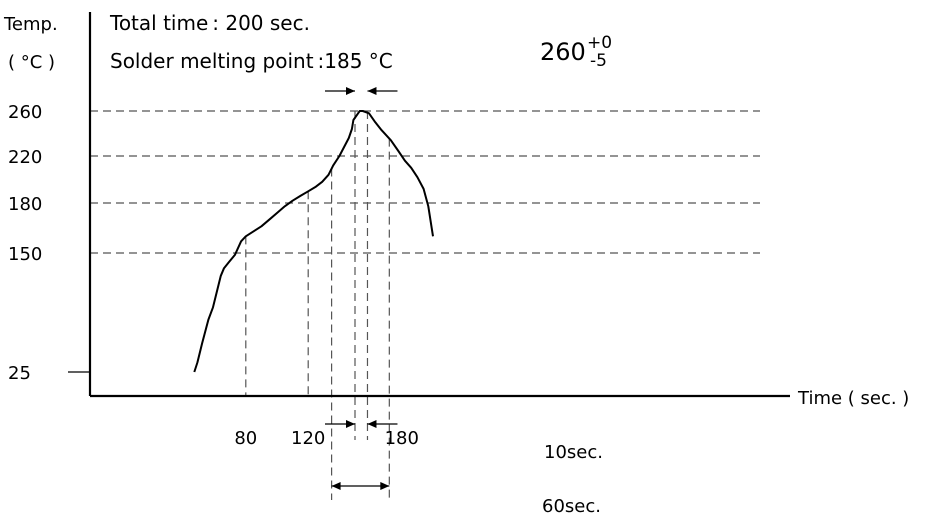 This screenshot has height=516, width=940. I want to click on y-tick-label-220: 220, so click(25, 157).